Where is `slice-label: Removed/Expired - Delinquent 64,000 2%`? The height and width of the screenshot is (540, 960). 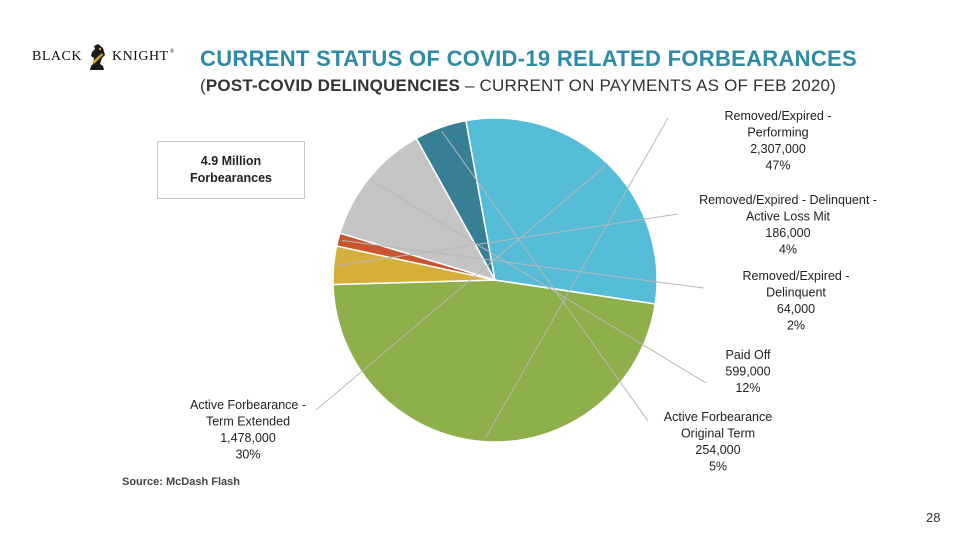 slice-label: Removed/Expired - Delinquent 64,000 2% is located at coordinates (796, 301).